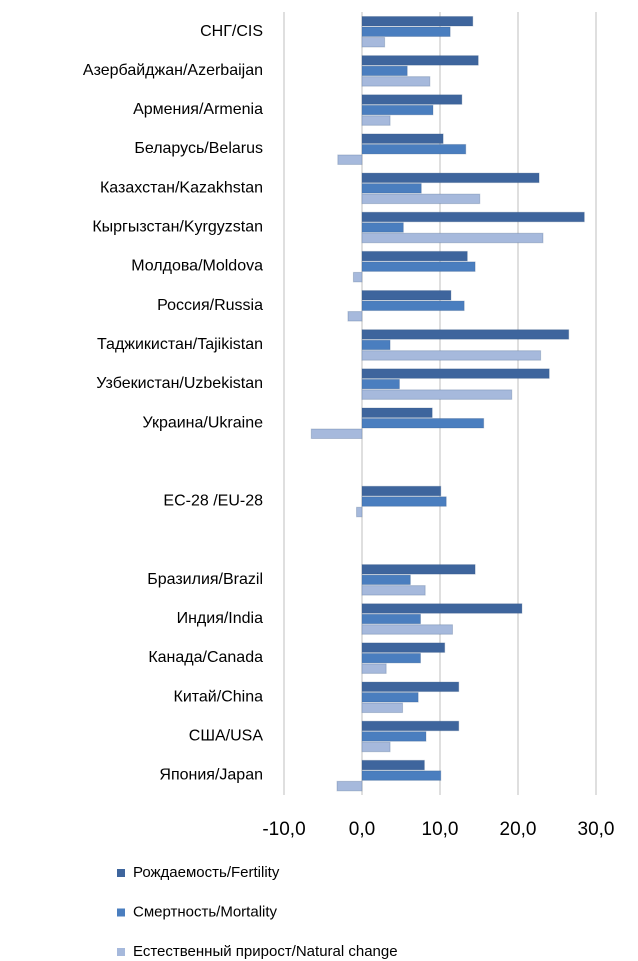  I want to click on category-label: Армения/Armenia, so click(198, 109).